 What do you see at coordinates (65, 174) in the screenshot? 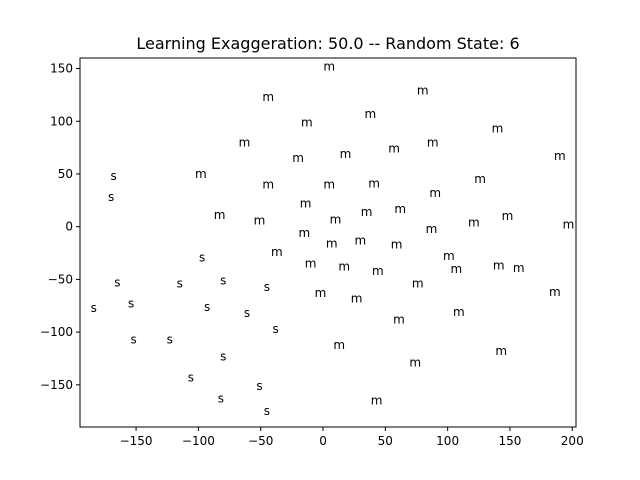
I see `y-tick-label: 50` at bounding box center [65, 174].